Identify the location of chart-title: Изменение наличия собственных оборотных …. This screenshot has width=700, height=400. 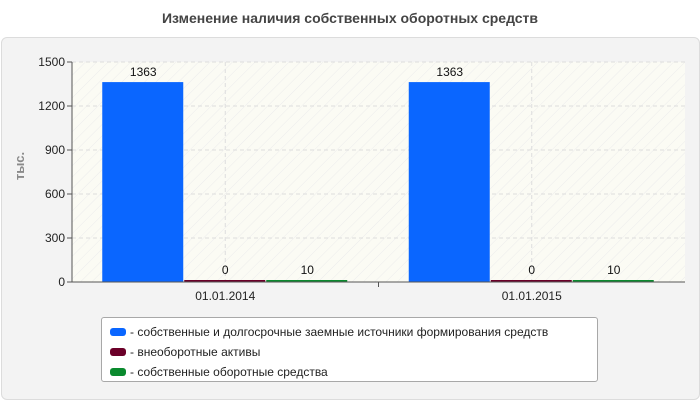
(350, 18).